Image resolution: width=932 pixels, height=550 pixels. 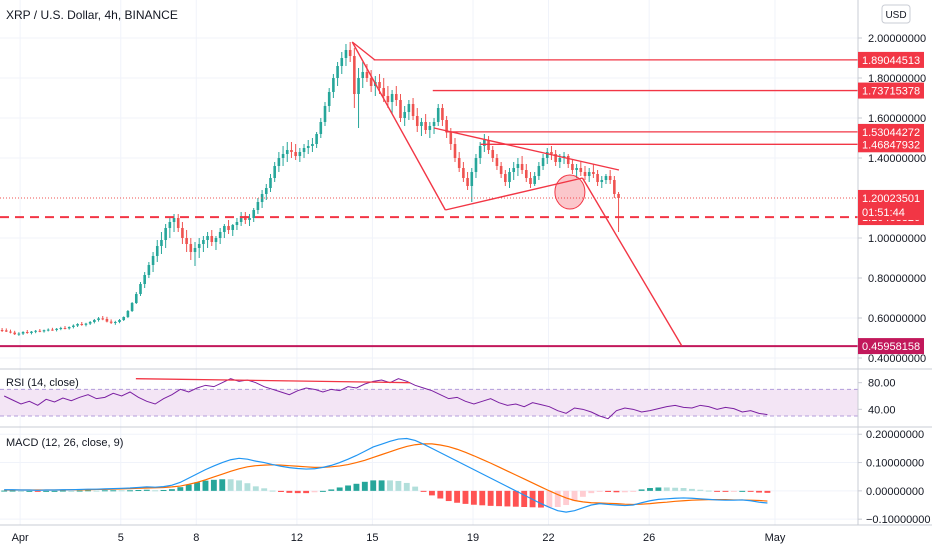 I want to click on time-tick-label: 8, so click(x=196, y=538).